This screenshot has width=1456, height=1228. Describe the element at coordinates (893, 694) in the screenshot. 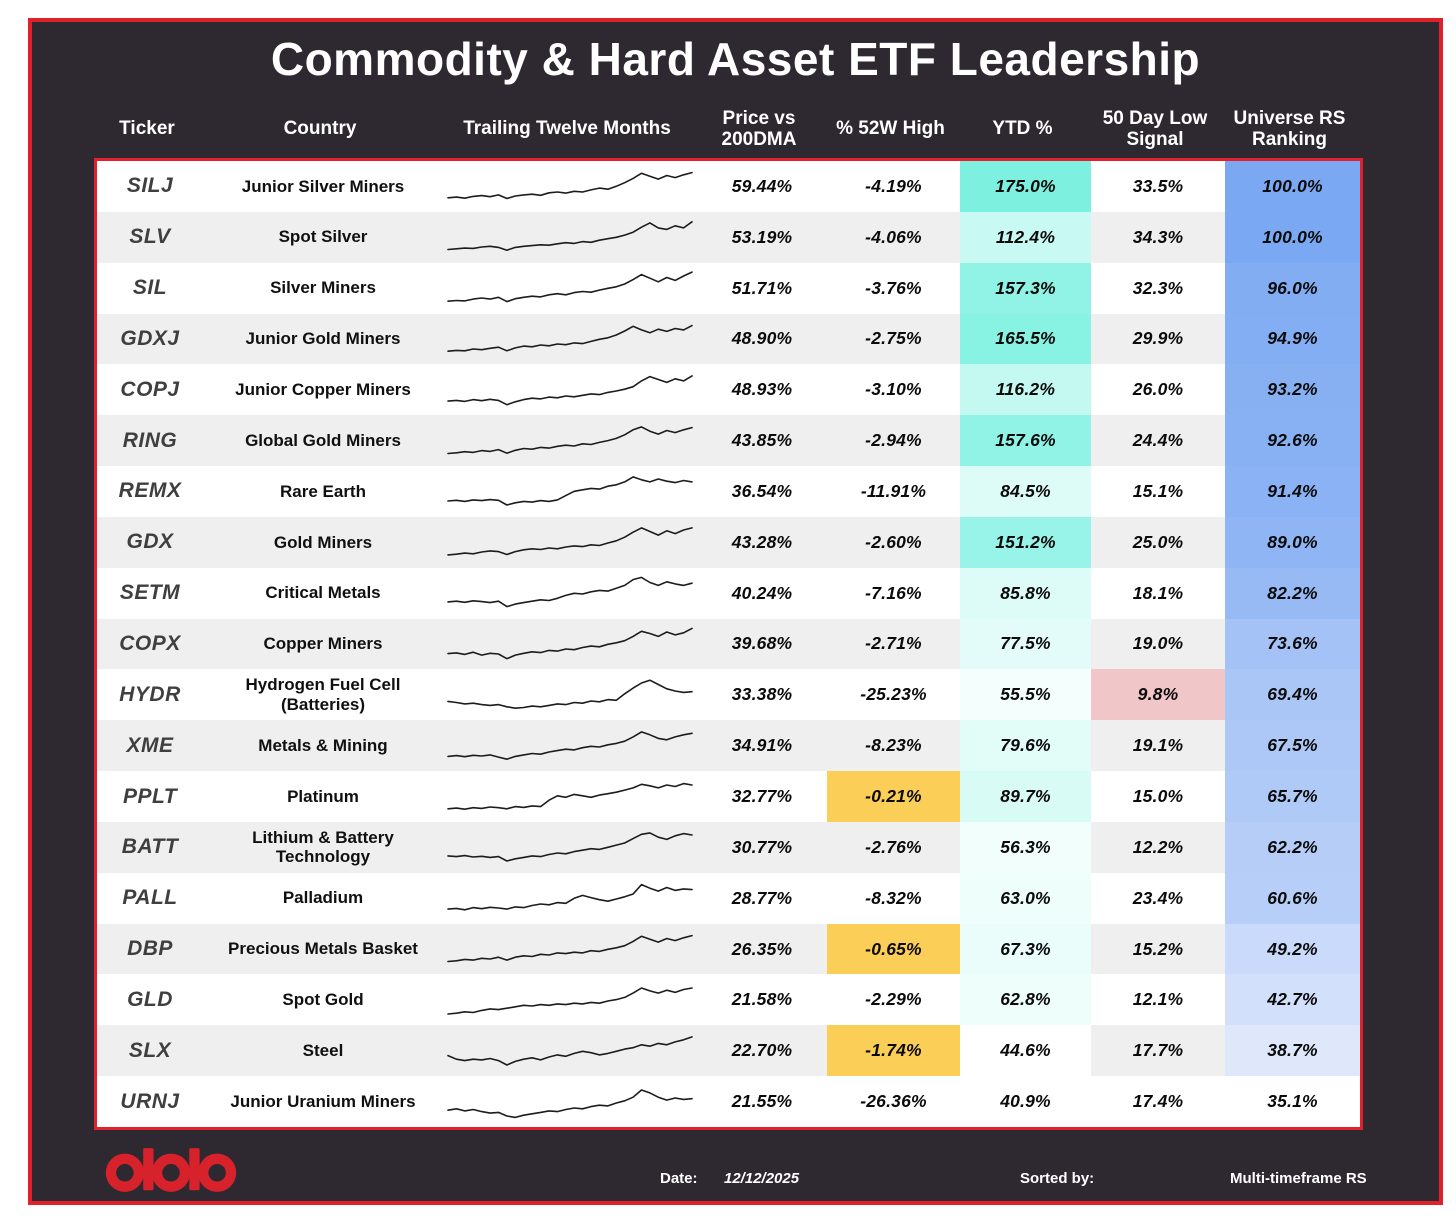

I see `pct-52w-high-cell: -25.23%` at that location.